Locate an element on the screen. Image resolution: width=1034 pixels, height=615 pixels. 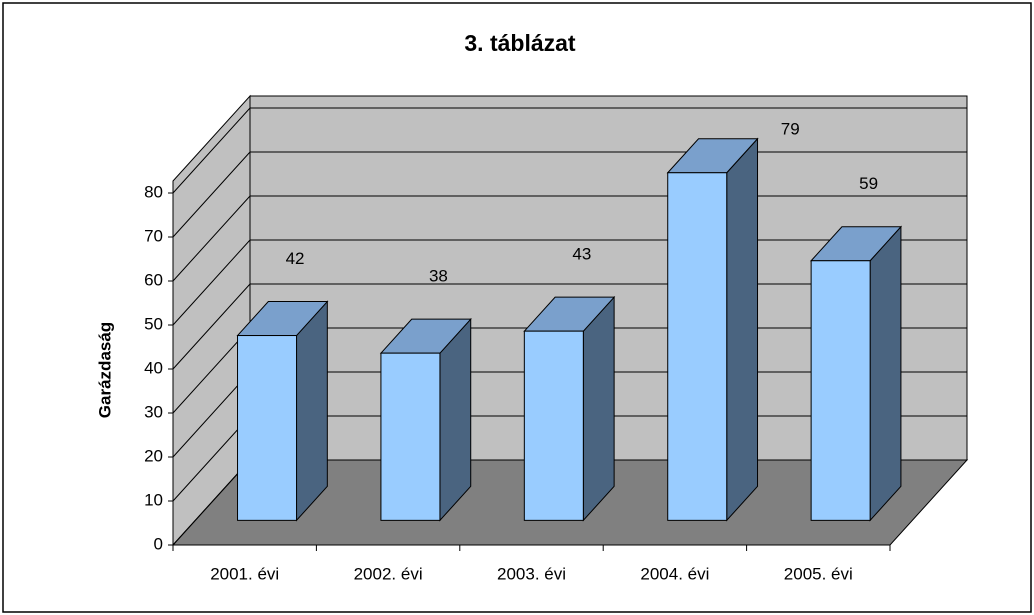
y-tick-label: 40 is located at coordinates (153, 367).